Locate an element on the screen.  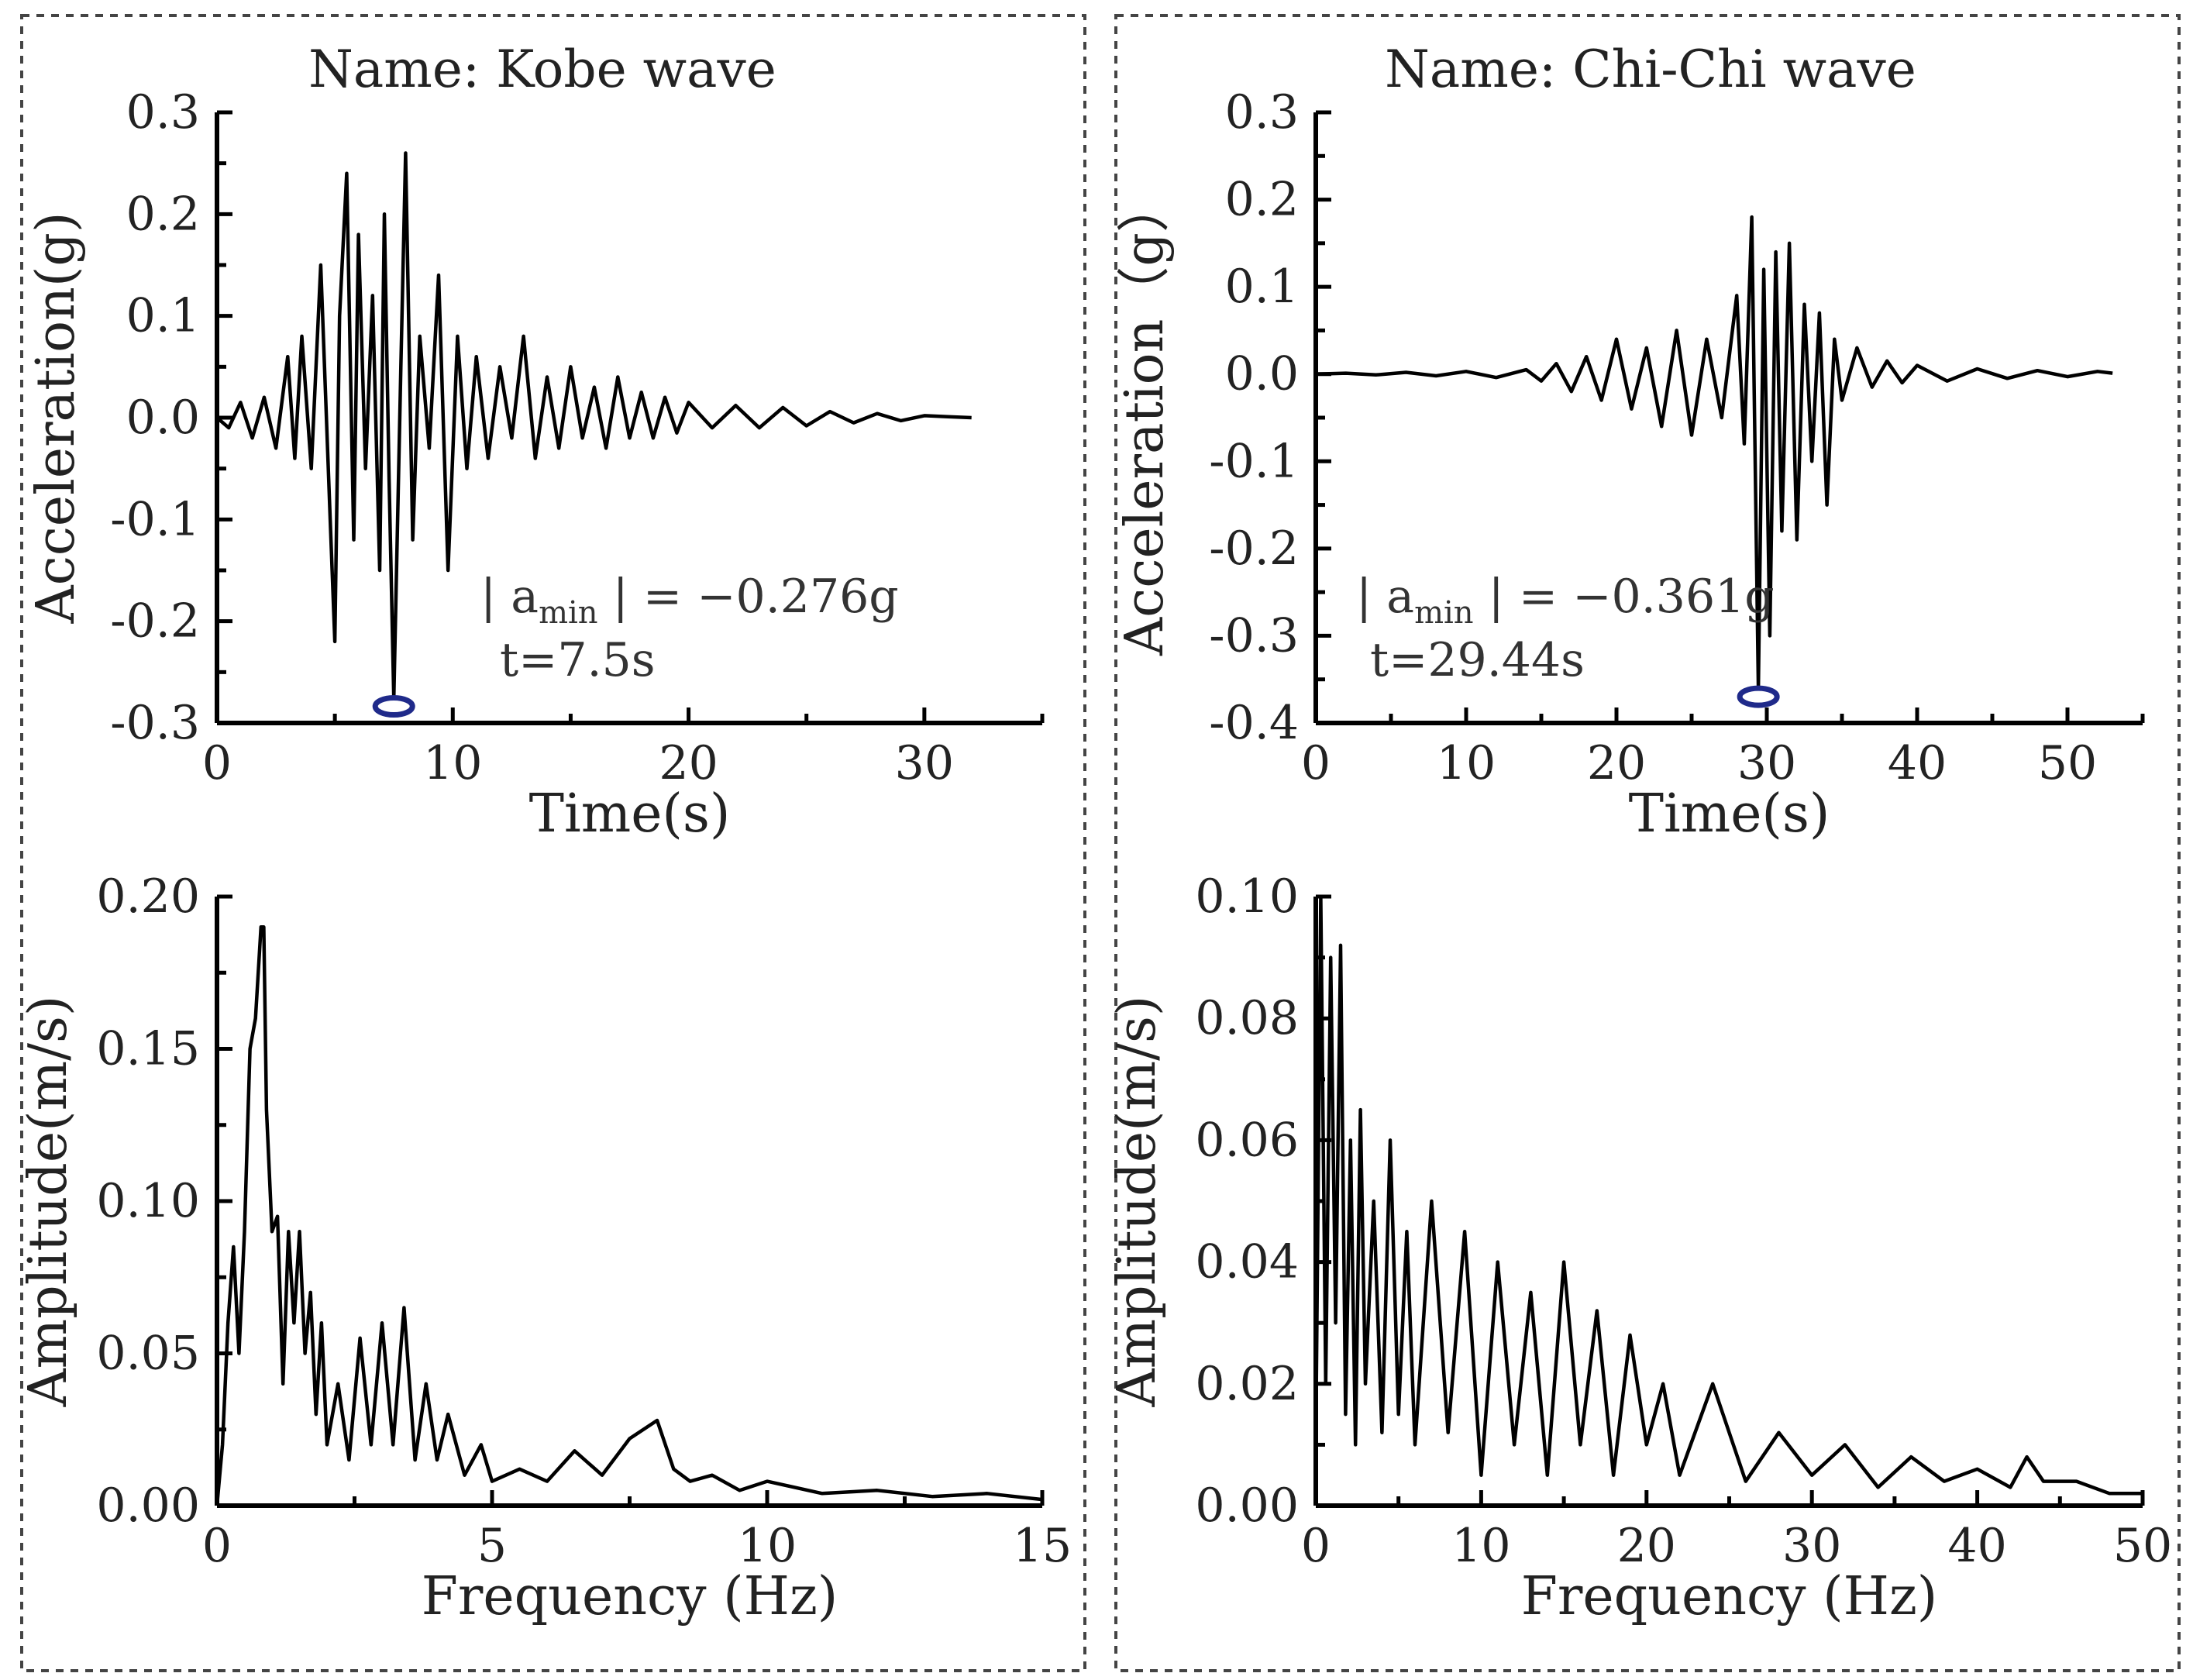
chart-title: Name: Chi-Chi wave is located at coordinates (1650, 70).